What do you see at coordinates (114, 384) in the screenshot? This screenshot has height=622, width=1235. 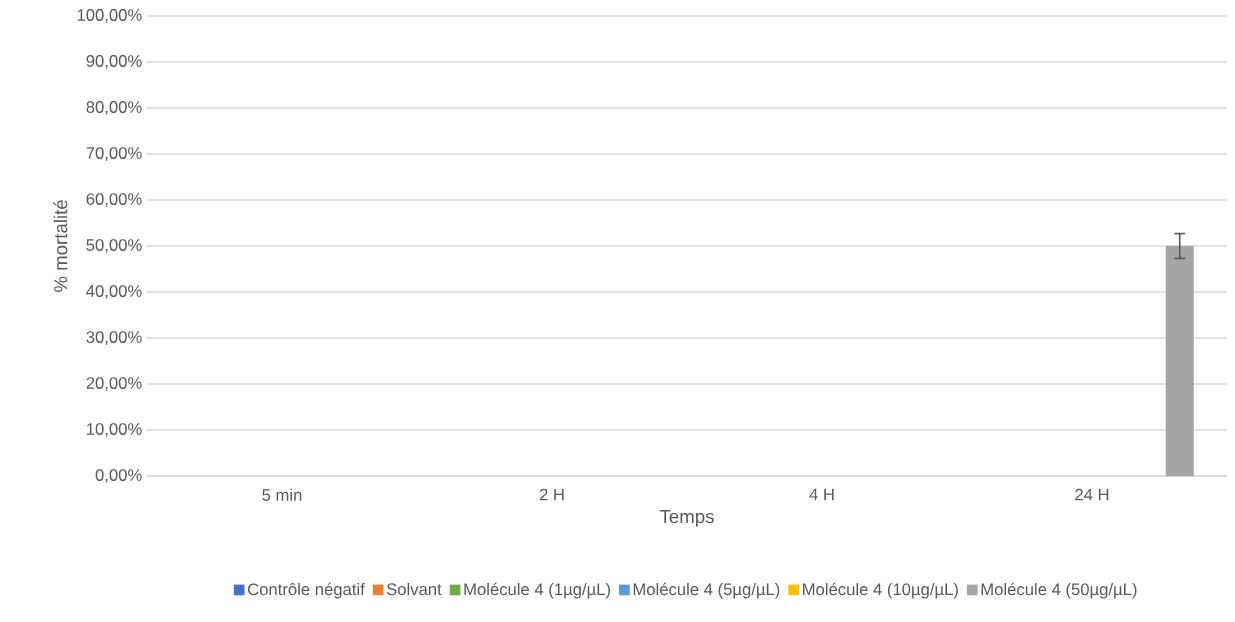 I see `y-tick-label: 20,00%` at bounding box center [114, 384].